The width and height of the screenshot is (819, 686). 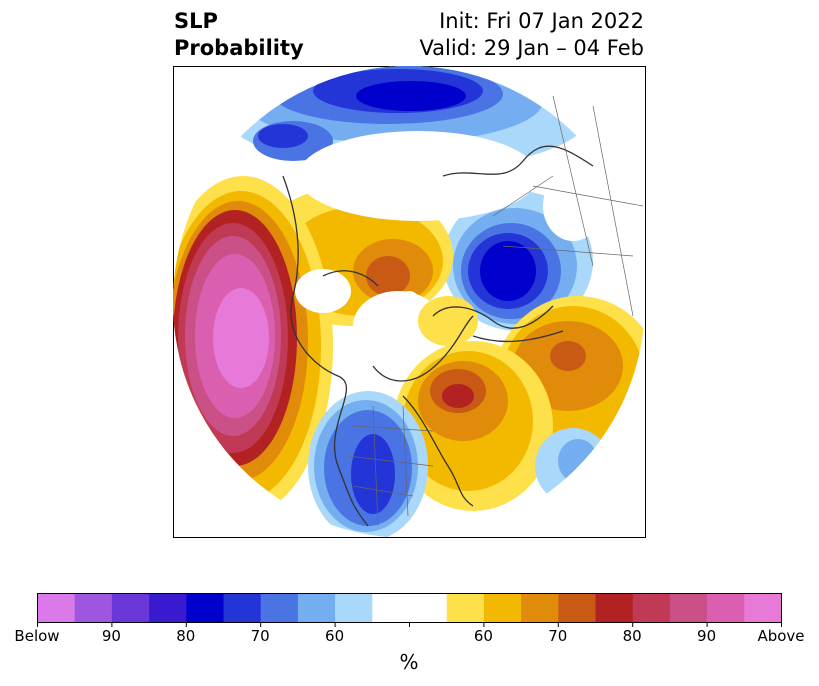 What do you see at coordinates (409, 662) in the screenshot?
I see `colorbar-unit: %` at bounding box center [409, 662].